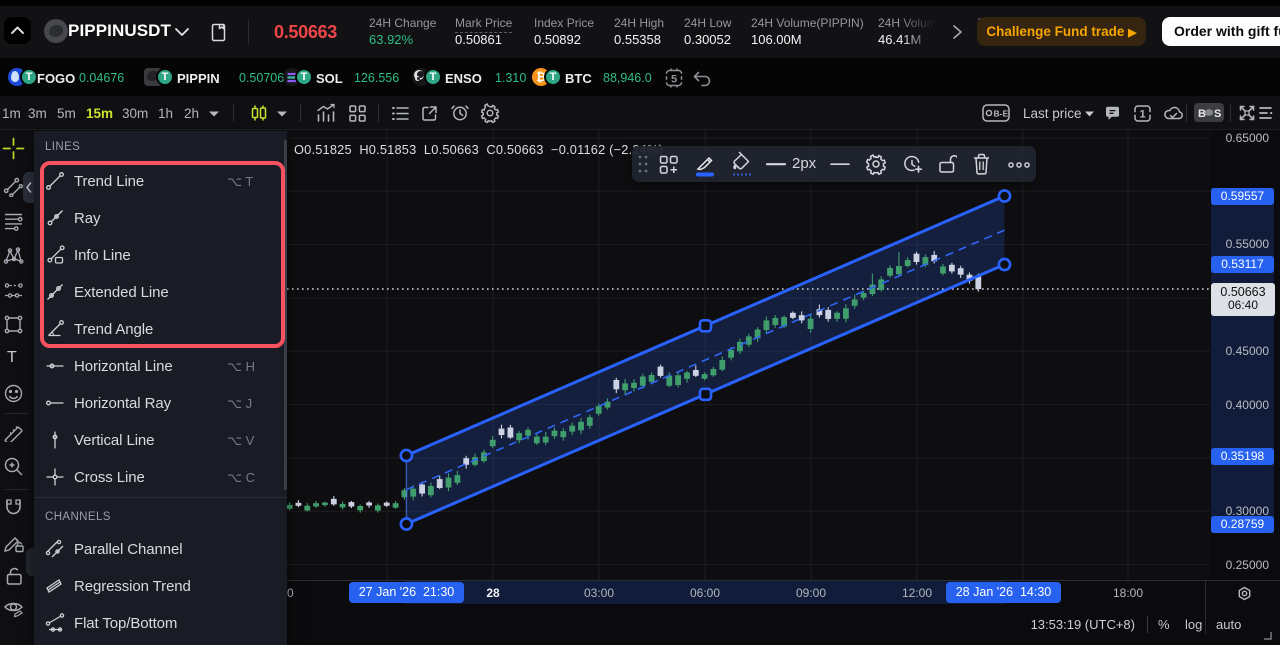 The width and height of the screenshot is (1280, 645). I want to click on svg-text: S, so click(1217, 114).